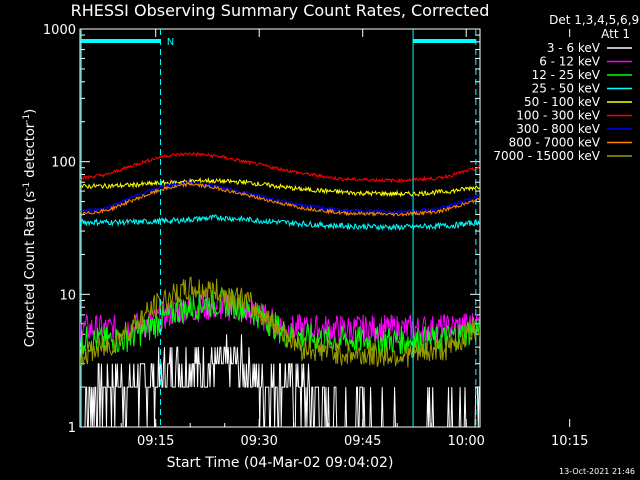 Image resolution: width=640 pixels, height=480 pixels. Describe the element at coordinates (597, 471) in the screenshot. I see `footer-date: 13-Oct-2021 21:46` at that location.